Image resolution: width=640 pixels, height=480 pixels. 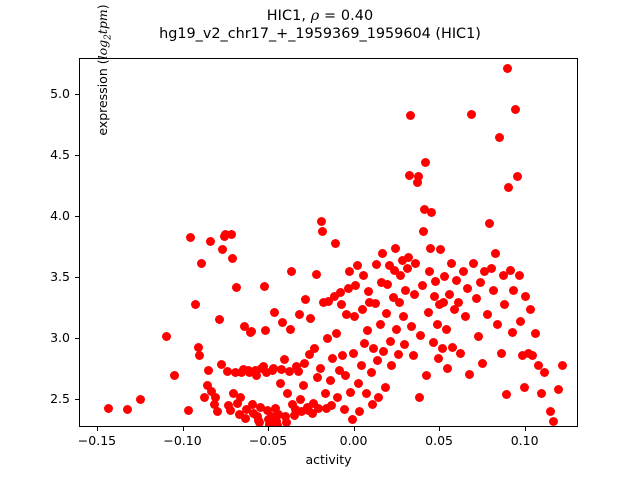 What do you see at coordinates (60, 276) in the screenshot?
I see `y-tick-label: 3.5` at bounding box center [60, 276].